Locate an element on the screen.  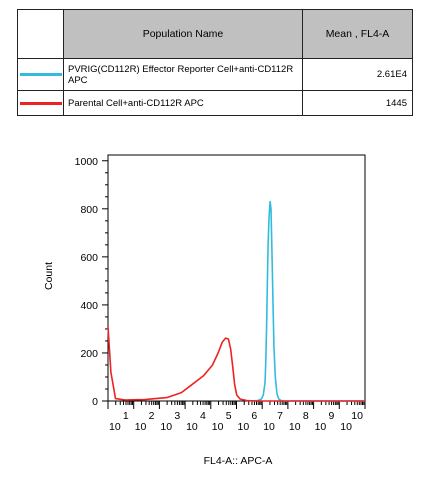
y-tick-label: 800 is located at coordinates (89, 210).